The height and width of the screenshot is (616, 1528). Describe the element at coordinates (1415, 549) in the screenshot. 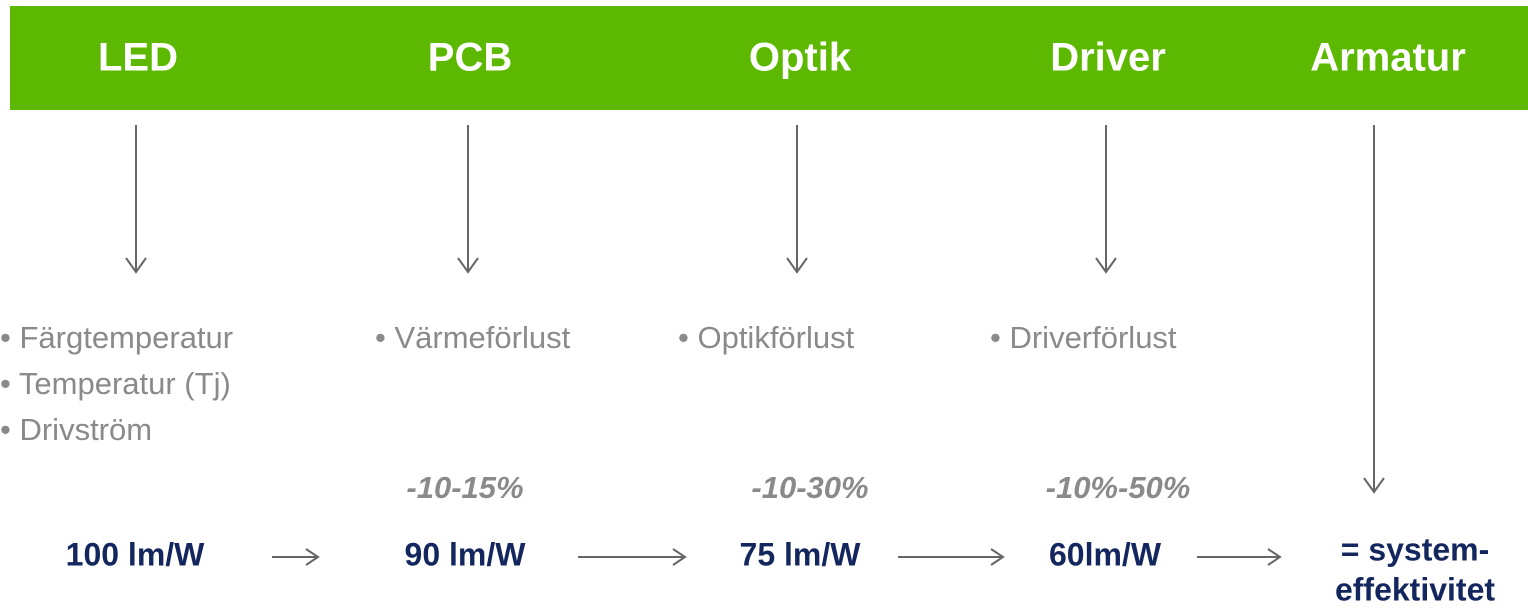

I see `efficiency-label: = system-` at that location.